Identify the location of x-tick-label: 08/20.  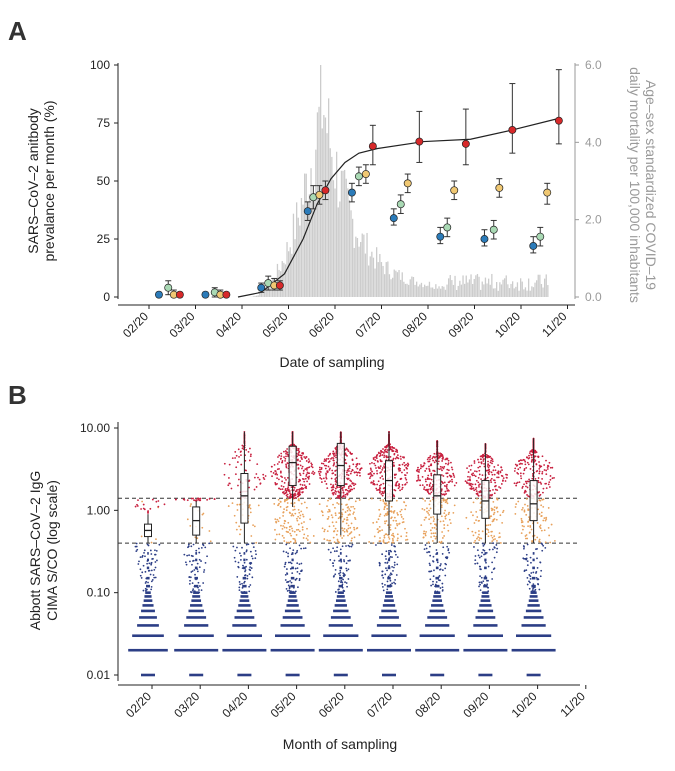
(427, 704).